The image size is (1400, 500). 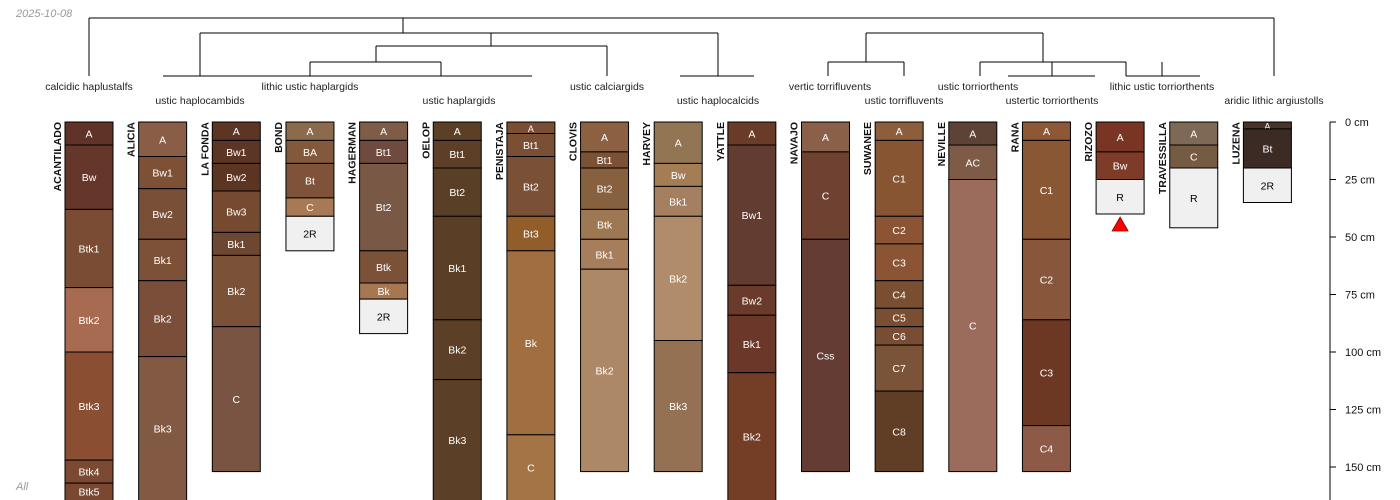 I want to click on horizon-label: C8, so click(x=899, y=432).